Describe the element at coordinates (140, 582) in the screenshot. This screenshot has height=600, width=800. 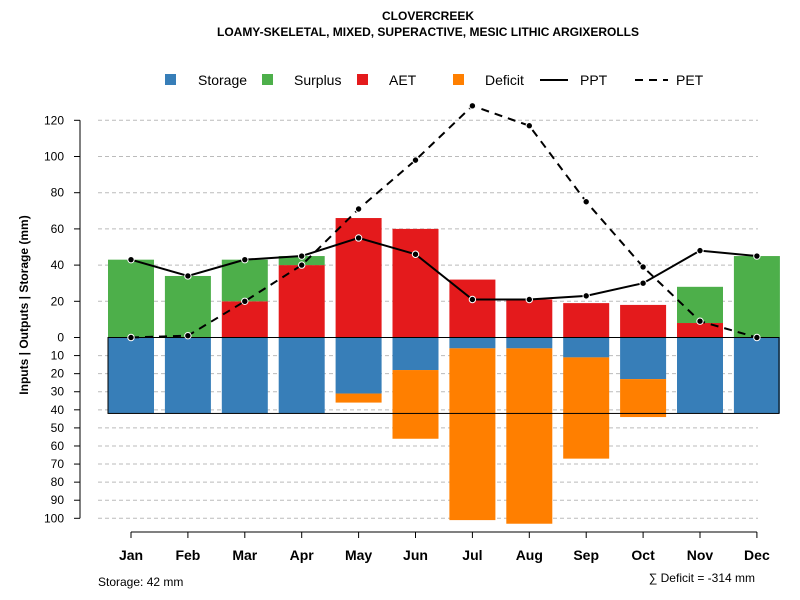
I see `storage-note: Storage: 42 mm` at that location.